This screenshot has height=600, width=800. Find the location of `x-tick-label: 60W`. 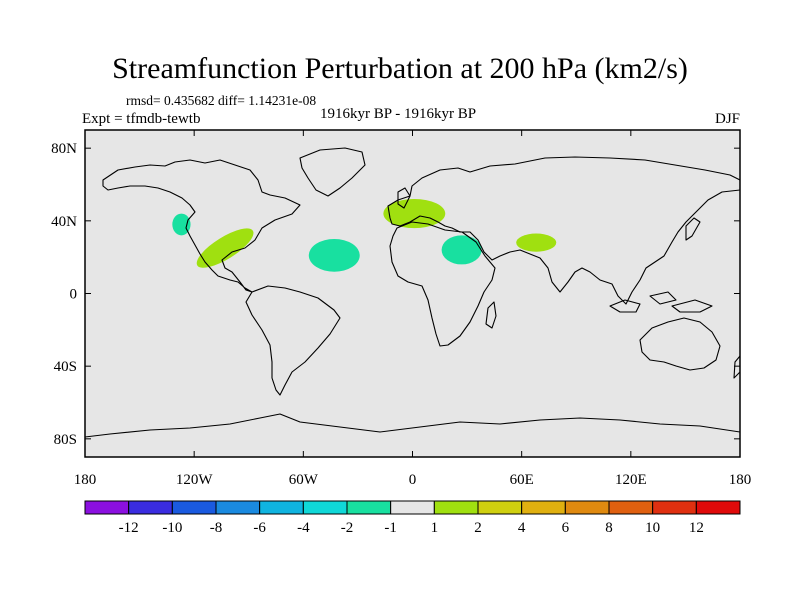

x-tick-label: 60W is located at coordinates (304, 480).